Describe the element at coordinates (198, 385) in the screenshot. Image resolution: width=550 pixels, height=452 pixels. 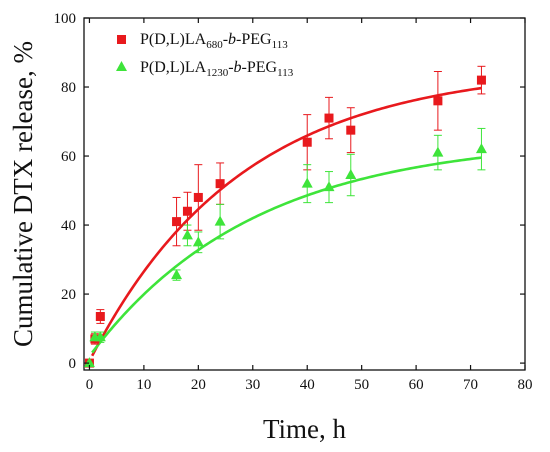
I see `x-tick-label: 20` at that location.